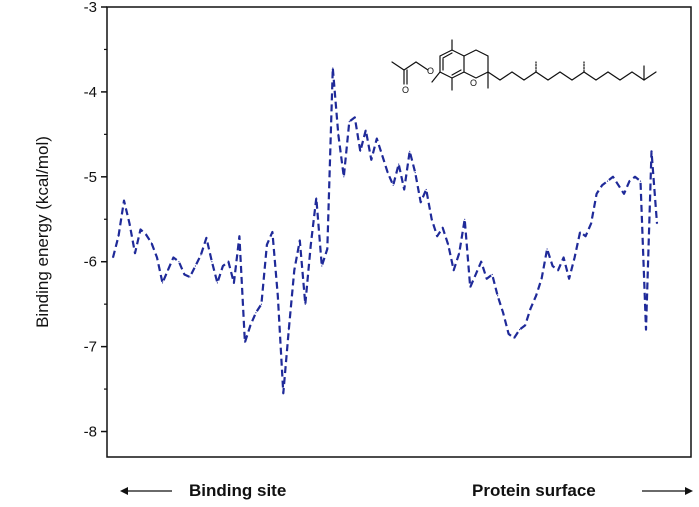  What do you see at coordinates (667, 491) in the screenshot?
I see `right-arrow-icon` at bounding box center [667, 491].